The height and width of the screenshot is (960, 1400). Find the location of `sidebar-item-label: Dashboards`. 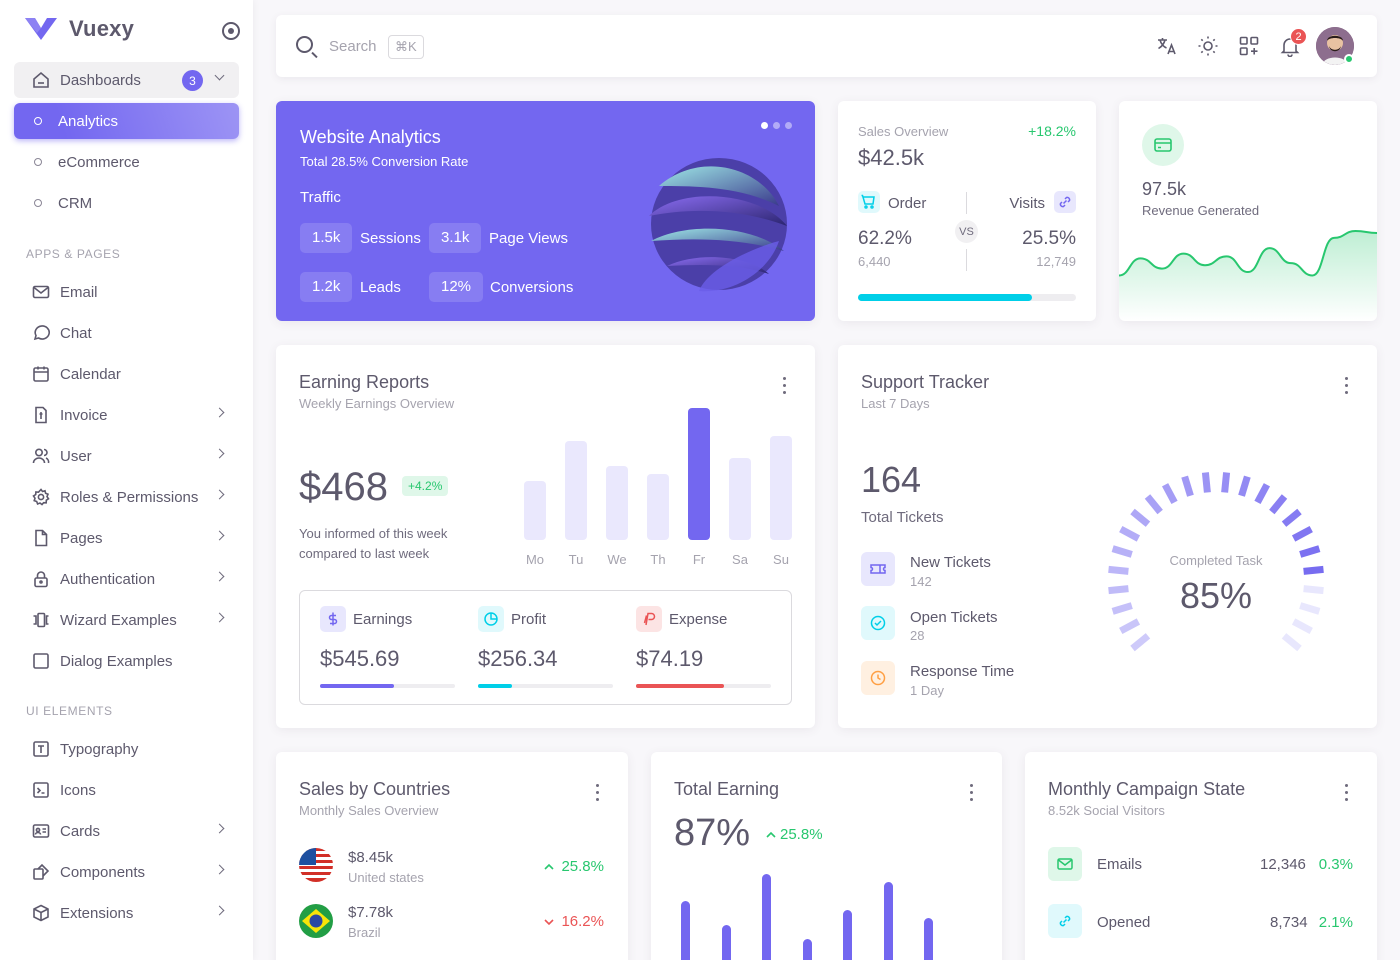

sidebar-item-label: Dashboards is located at coordinates (100, 80).